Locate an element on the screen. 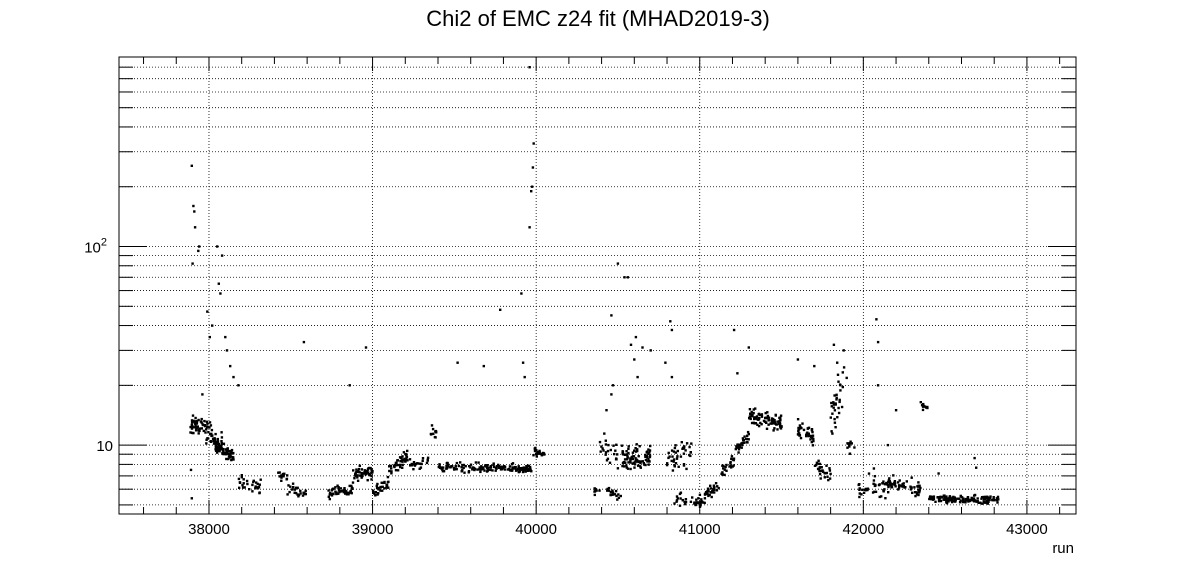 The height and width of the screenshot is (572, 1196). x-tick-label: 42000 is located at coordinates (863, 529).